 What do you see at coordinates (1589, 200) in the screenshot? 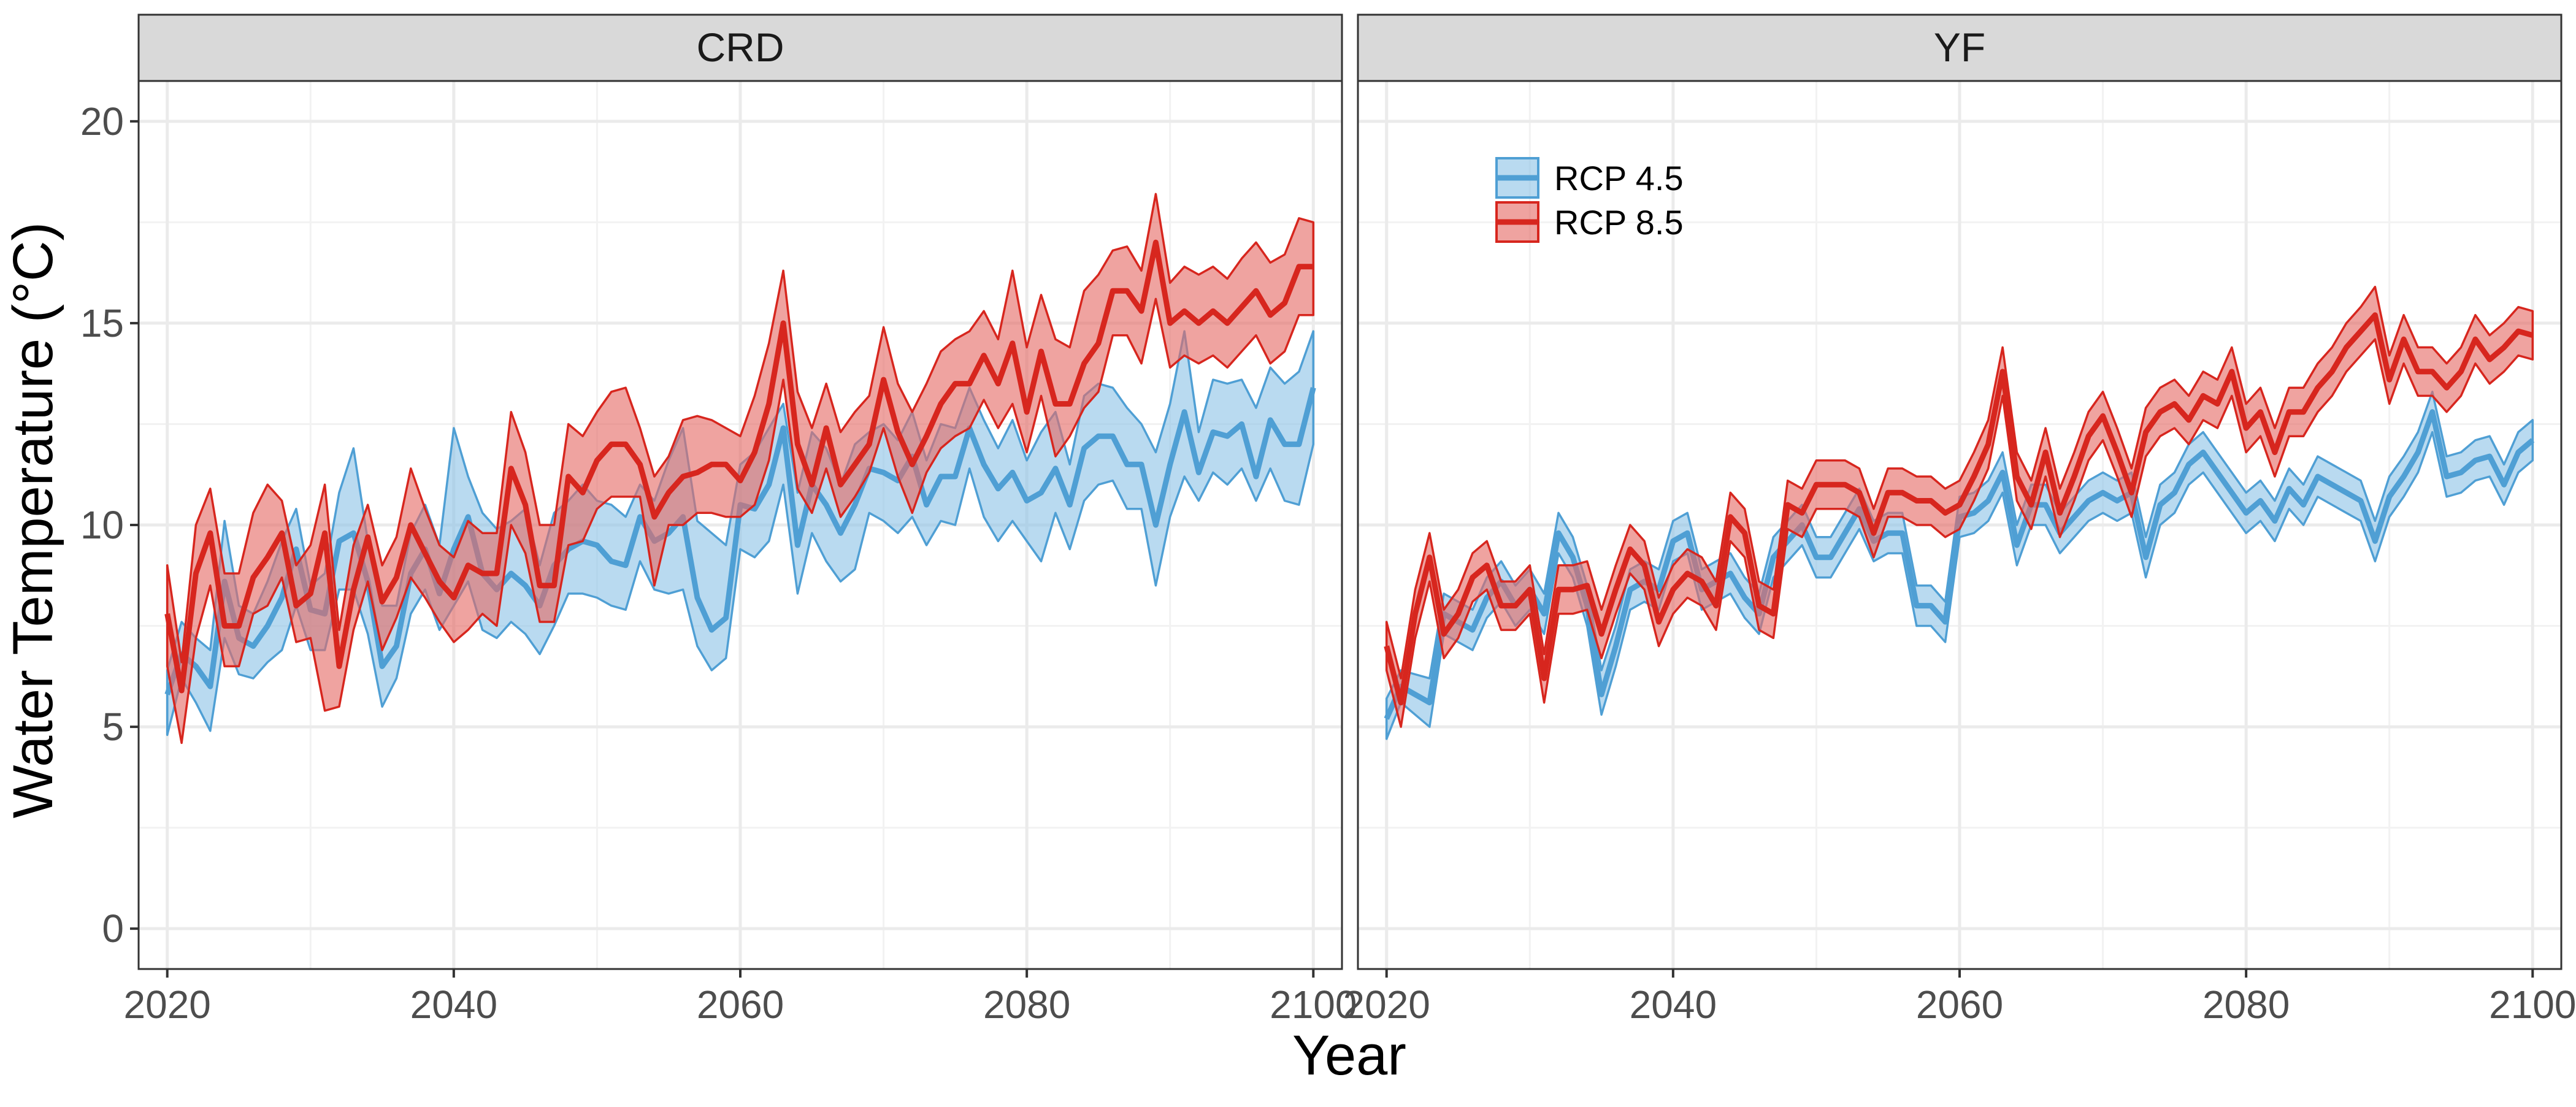
I see `legend: RCP 4.5 RCP 8.5` at bounding box center [1589, 200].